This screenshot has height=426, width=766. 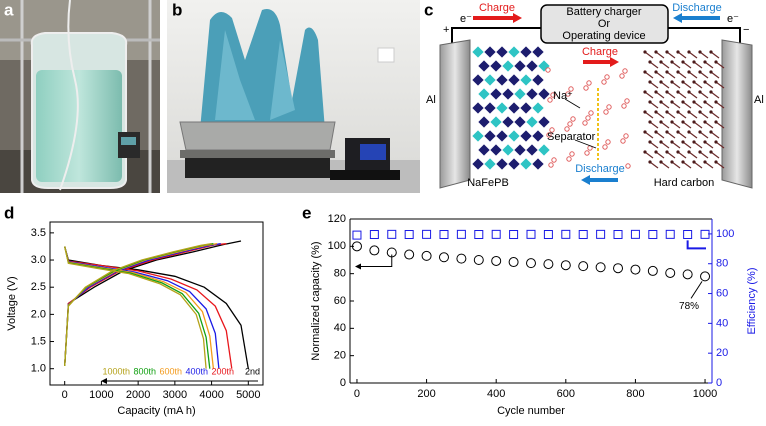 What do you see at coordinates (684, 183) in the screenshot?
I see `anode-label: Hard carbon` at bounding box center [684, 183].